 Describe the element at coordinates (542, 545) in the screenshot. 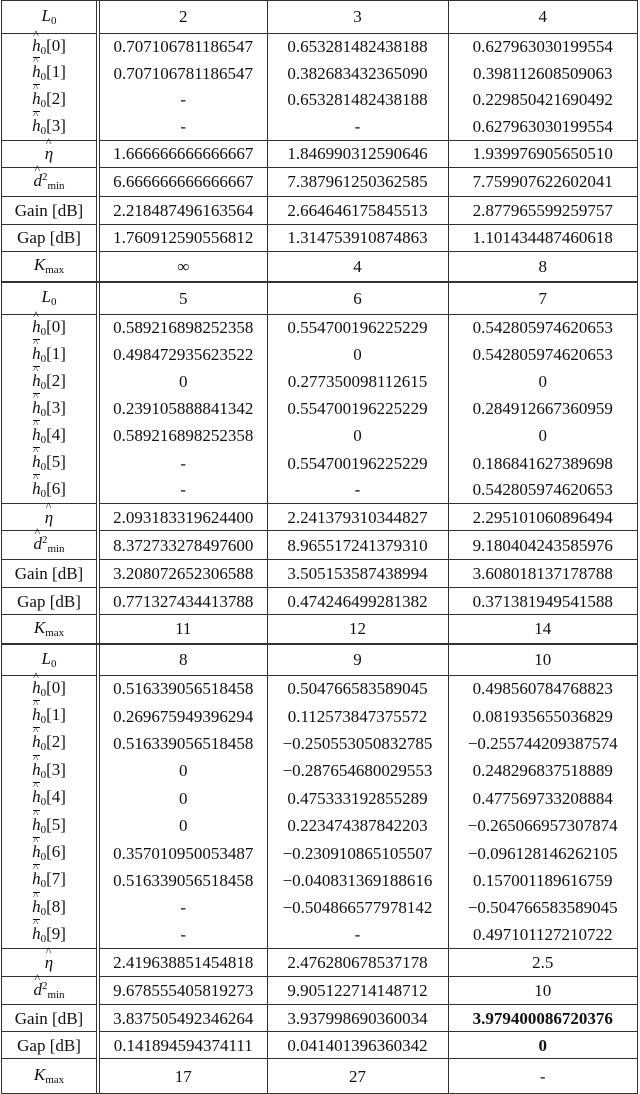

I see `cell-value: 9.180404243585976` at that location.